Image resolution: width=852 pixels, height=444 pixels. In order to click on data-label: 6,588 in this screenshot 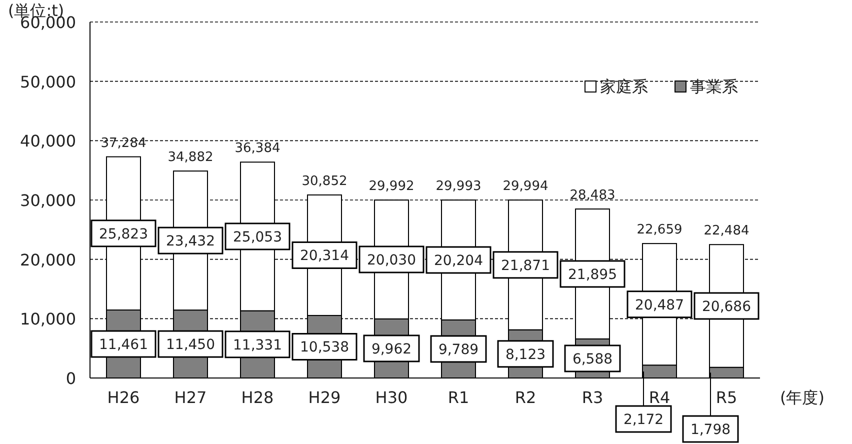, I will do `click(592, 359)`.